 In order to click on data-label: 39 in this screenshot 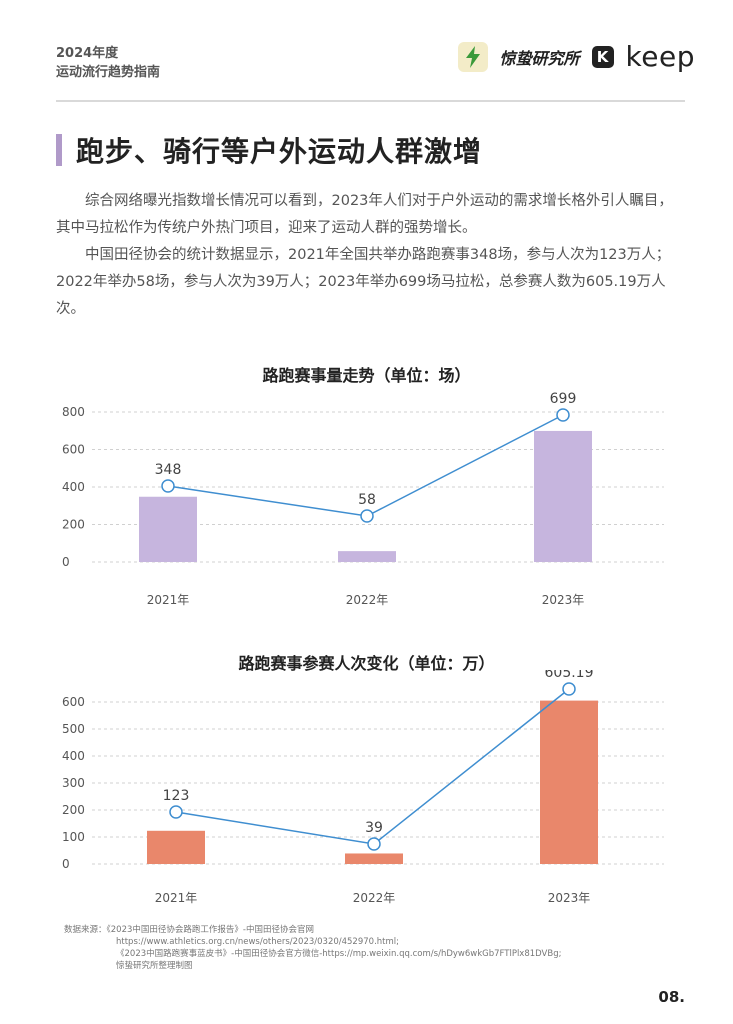, I will do `click(374, 828)`.